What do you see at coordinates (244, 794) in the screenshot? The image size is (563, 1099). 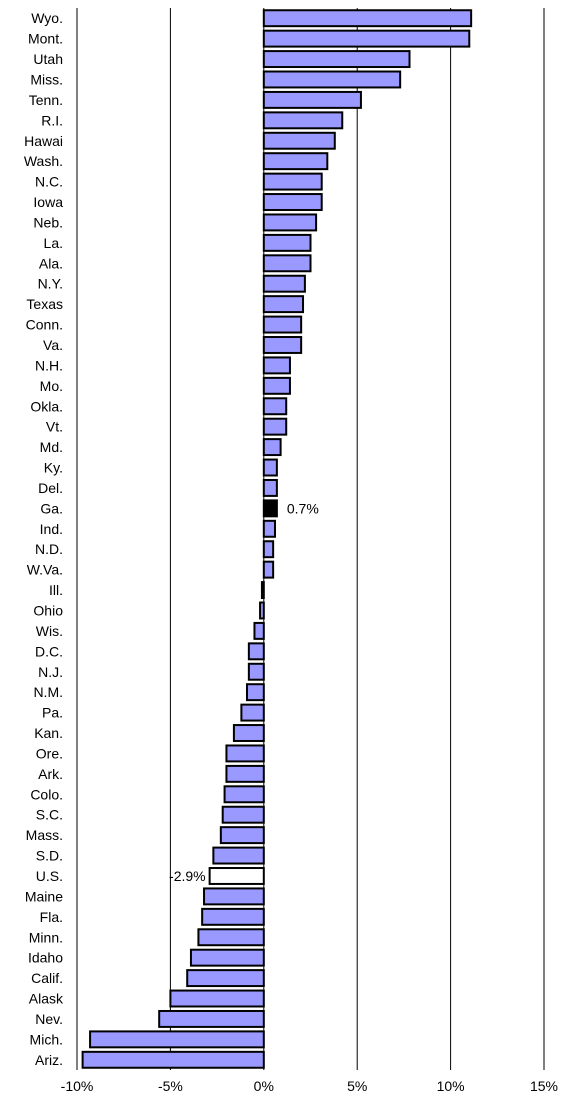 I see `bar-colo` at bounding box center [244, 794].